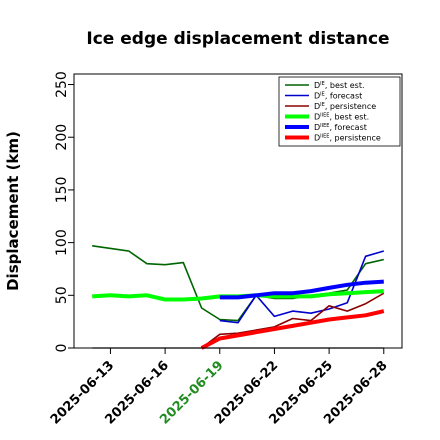  What do you see at coordinates (62, 348) in the screenshot?
I see `y-tick-label: 0` at bounding box center [62, 348].